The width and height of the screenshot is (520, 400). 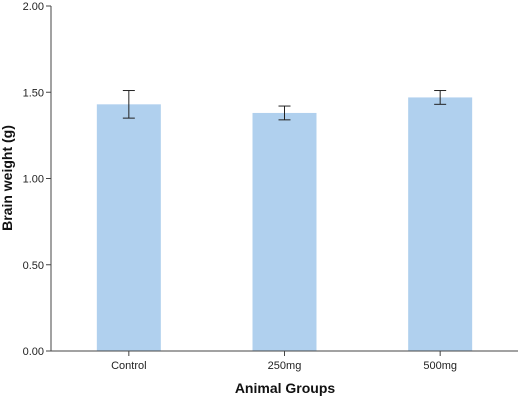 I want to click on x-axis-ticks: Control 250mg 500mg, so click(x=284, y=361).